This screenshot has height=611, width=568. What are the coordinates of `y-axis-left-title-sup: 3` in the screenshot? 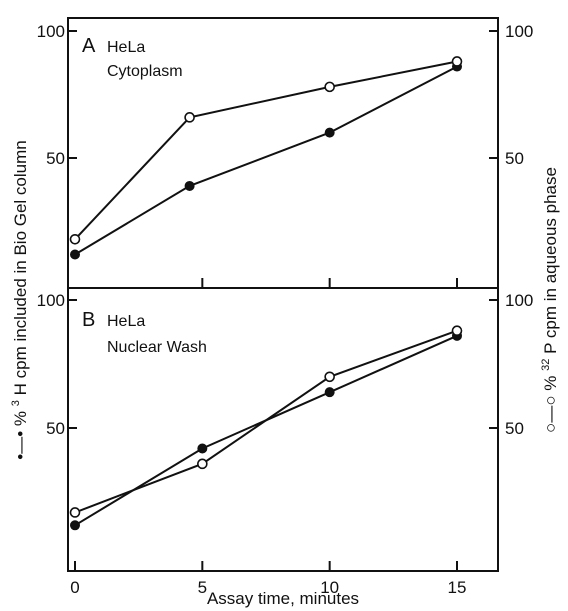 It's located at (16, 403).